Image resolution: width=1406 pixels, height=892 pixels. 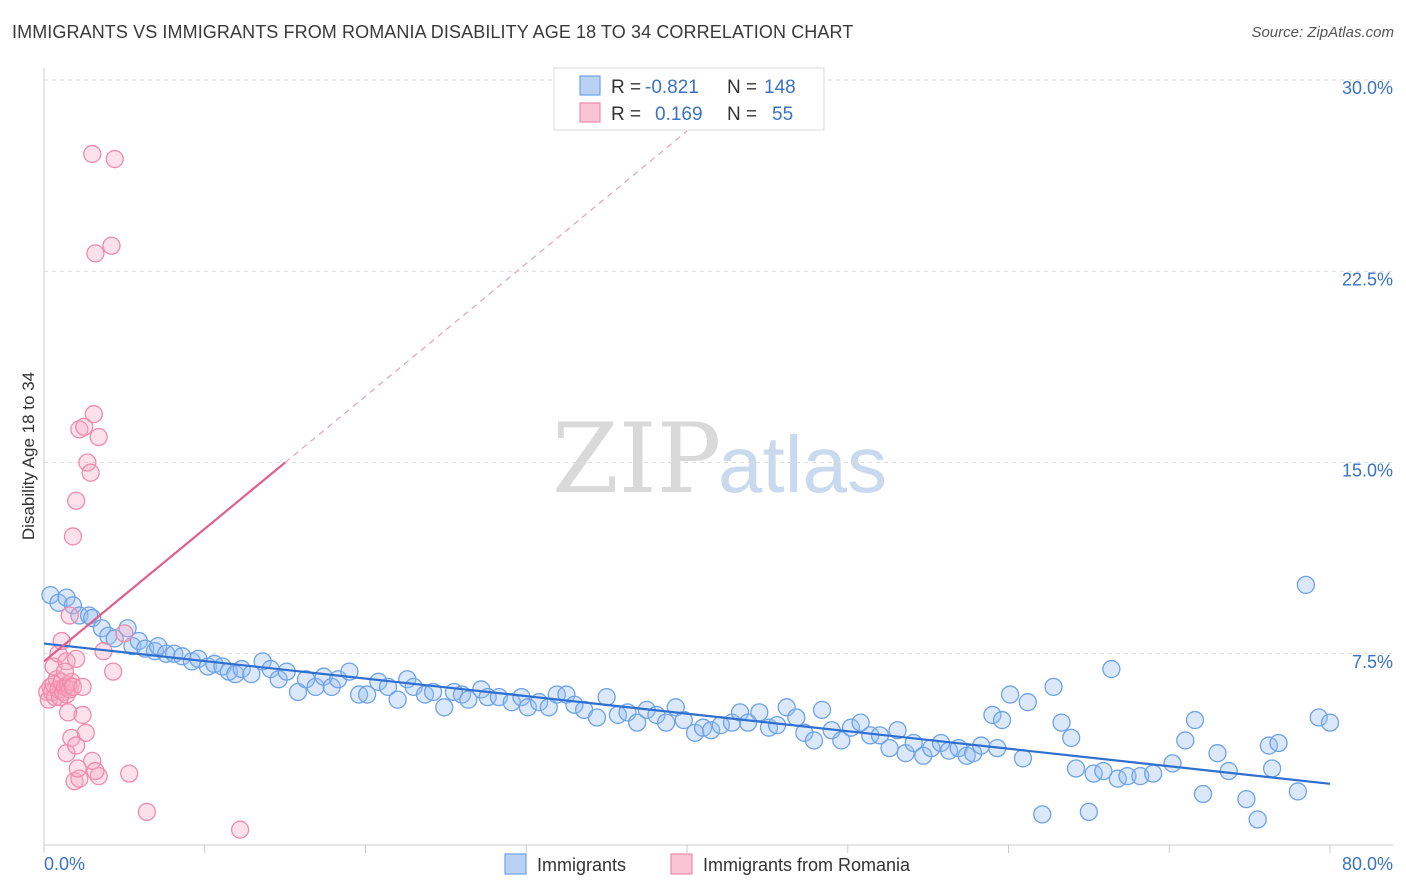 What do you see at coordinates (687, 849) in the screenshot?
I see `x-tick-marks` at bounding box center [687, 849].